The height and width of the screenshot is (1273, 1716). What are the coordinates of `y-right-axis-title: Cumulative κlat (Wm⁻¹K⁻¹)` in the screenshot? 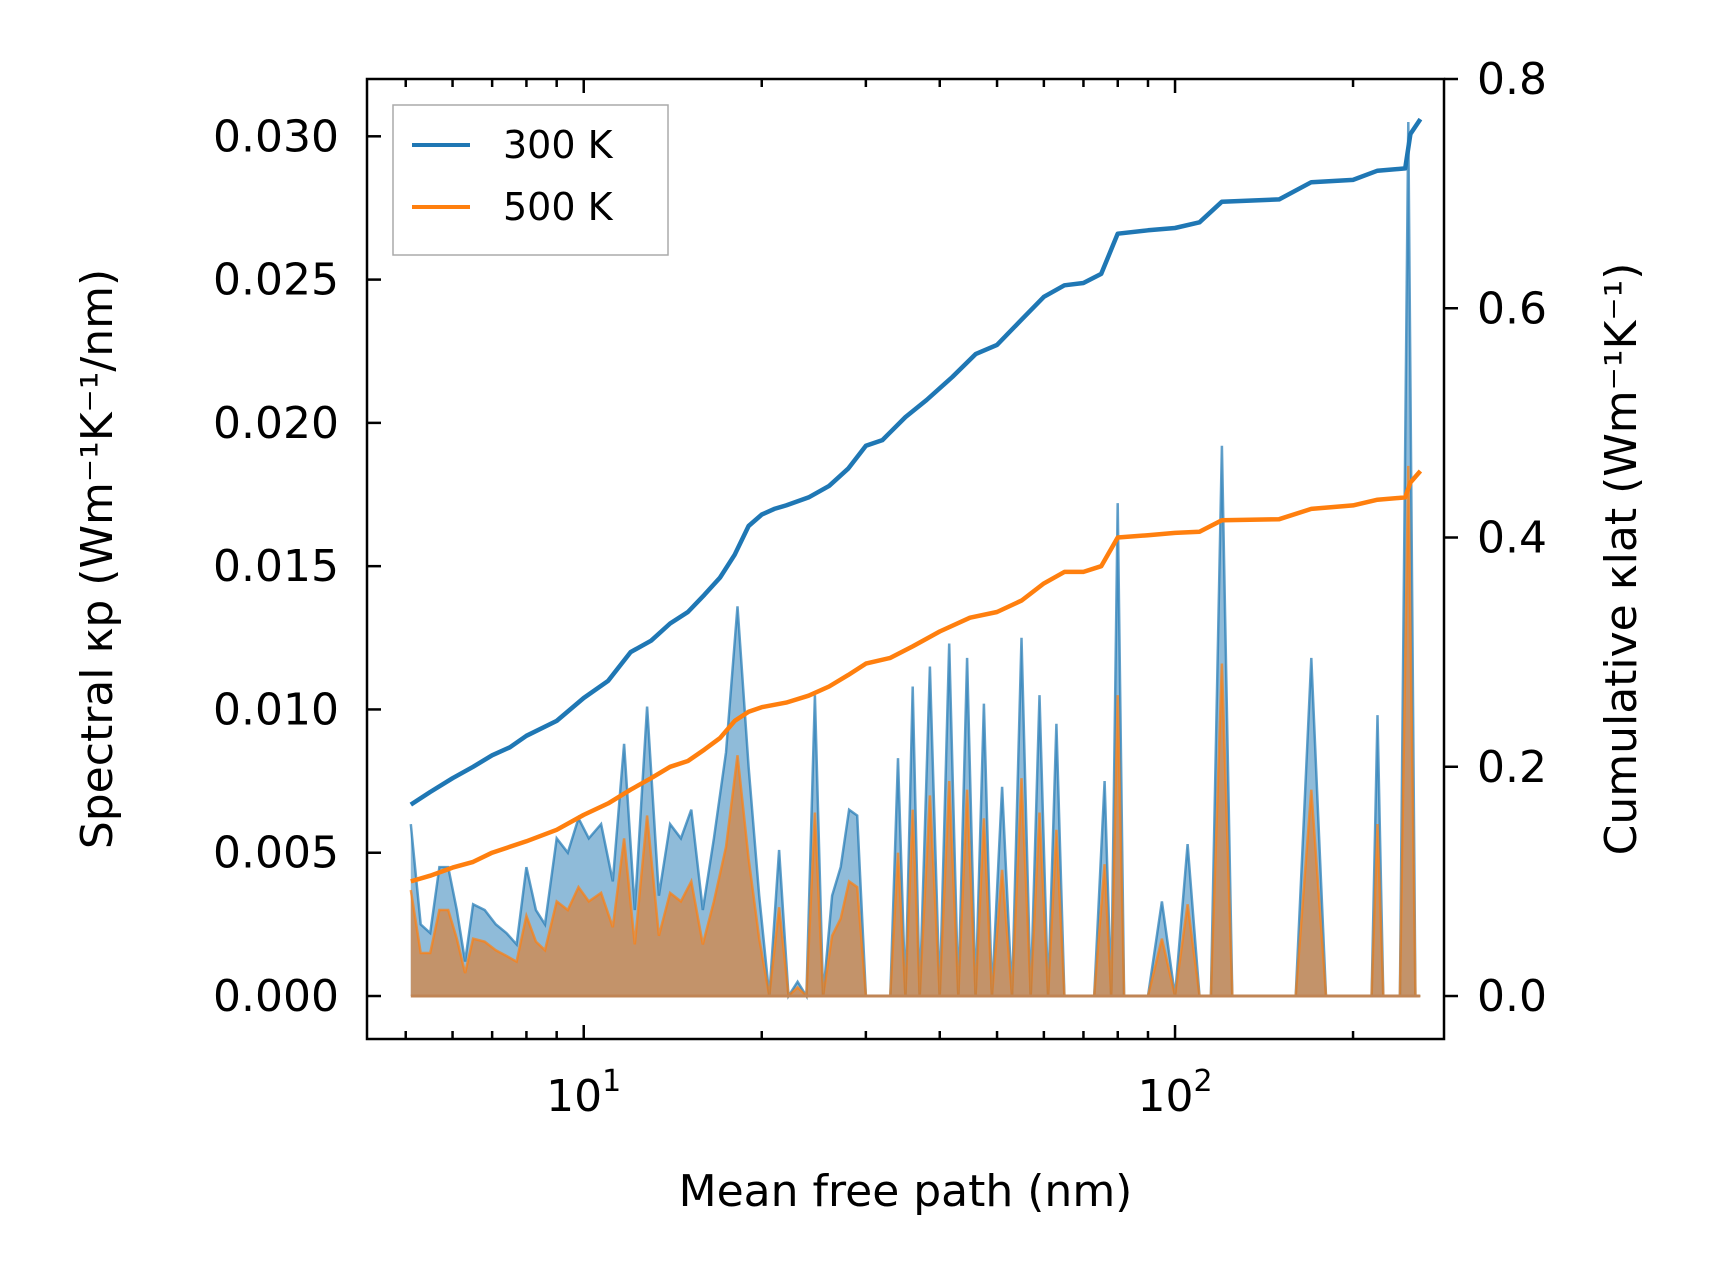 It's located at (1621, 559).